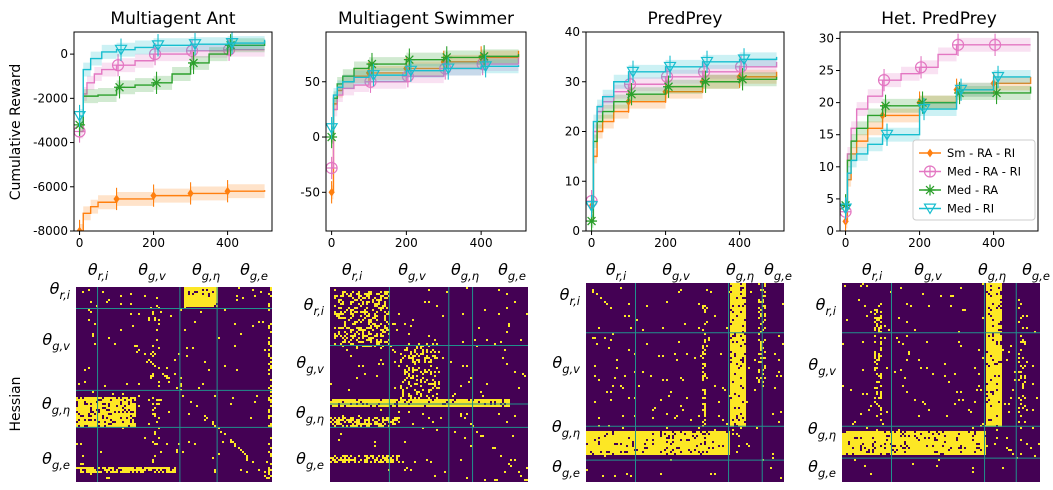 The width and height of the screenshot is (1053, 490). I want to click on block-label-left: θg,e, so click(310, 460).